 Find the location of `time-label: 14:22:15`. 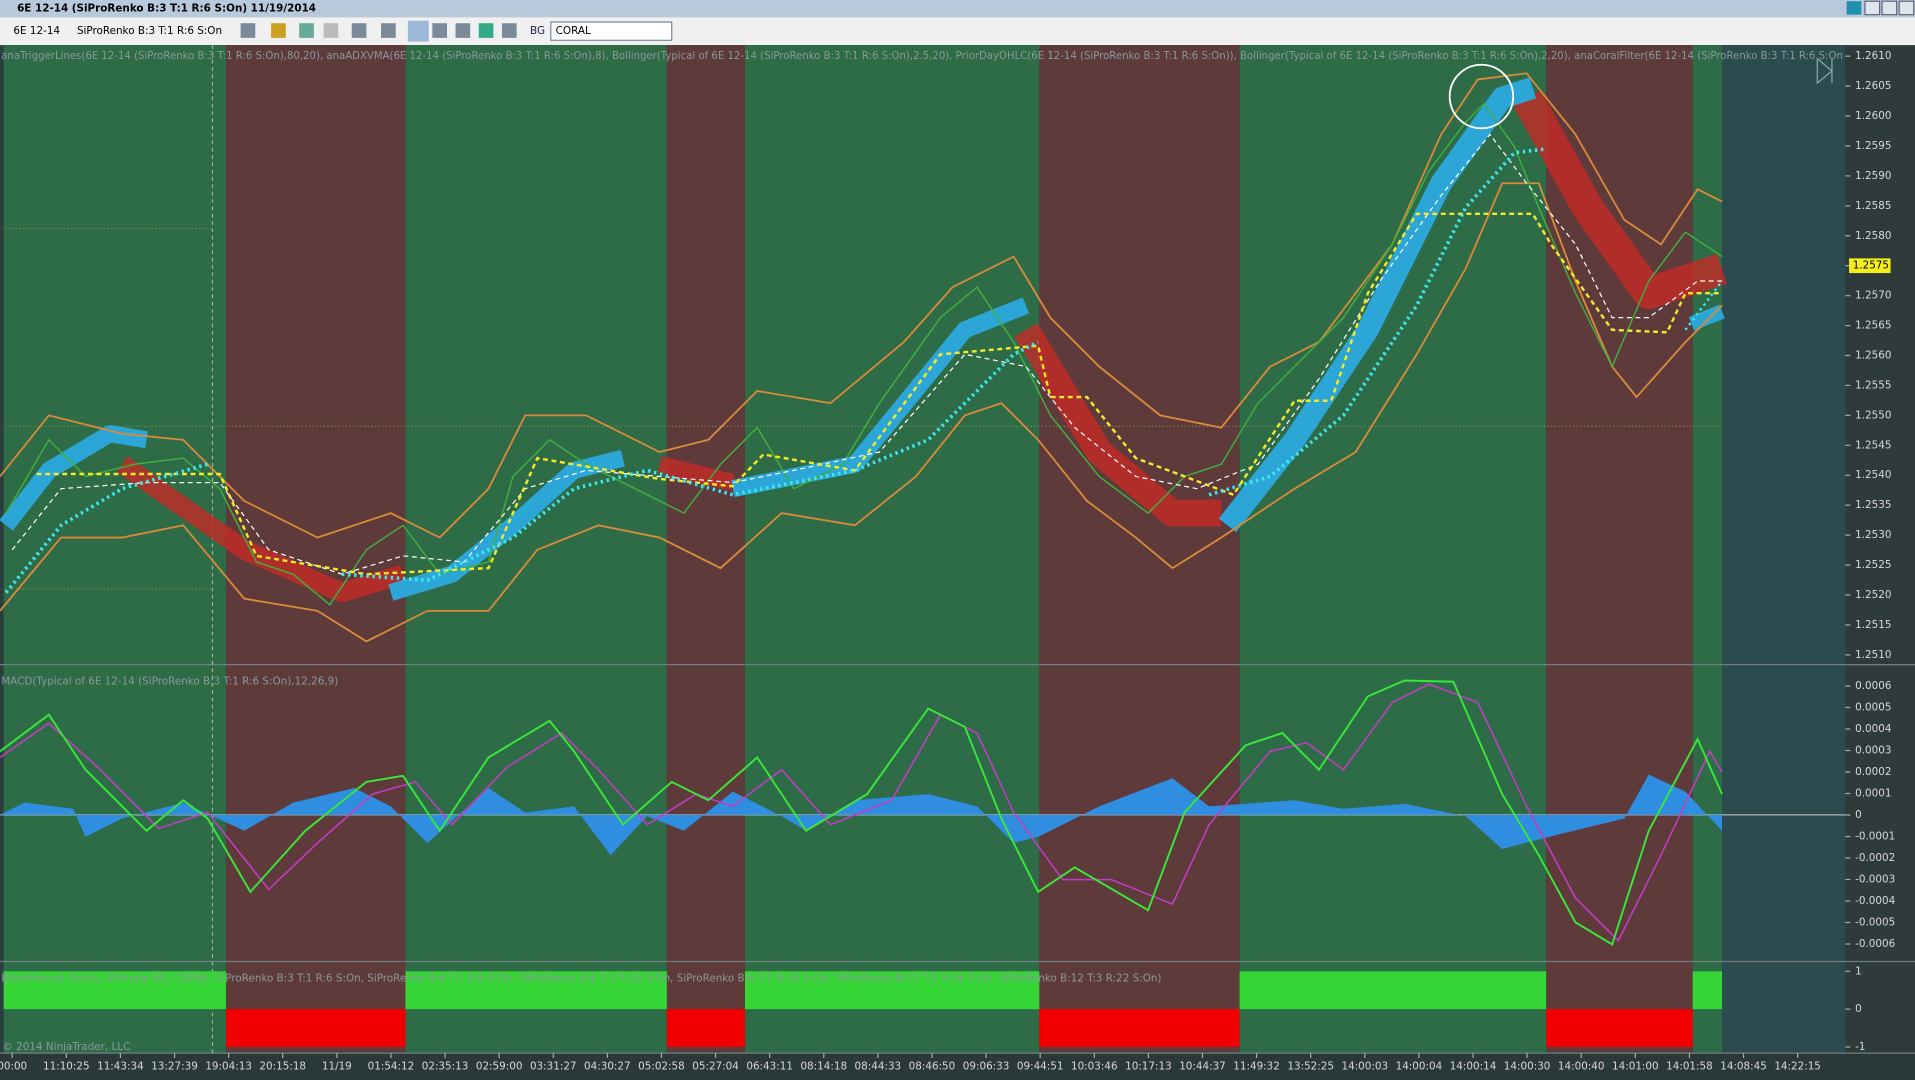

time-label: 14:22:15 is located at coordinates (1797, 1067).